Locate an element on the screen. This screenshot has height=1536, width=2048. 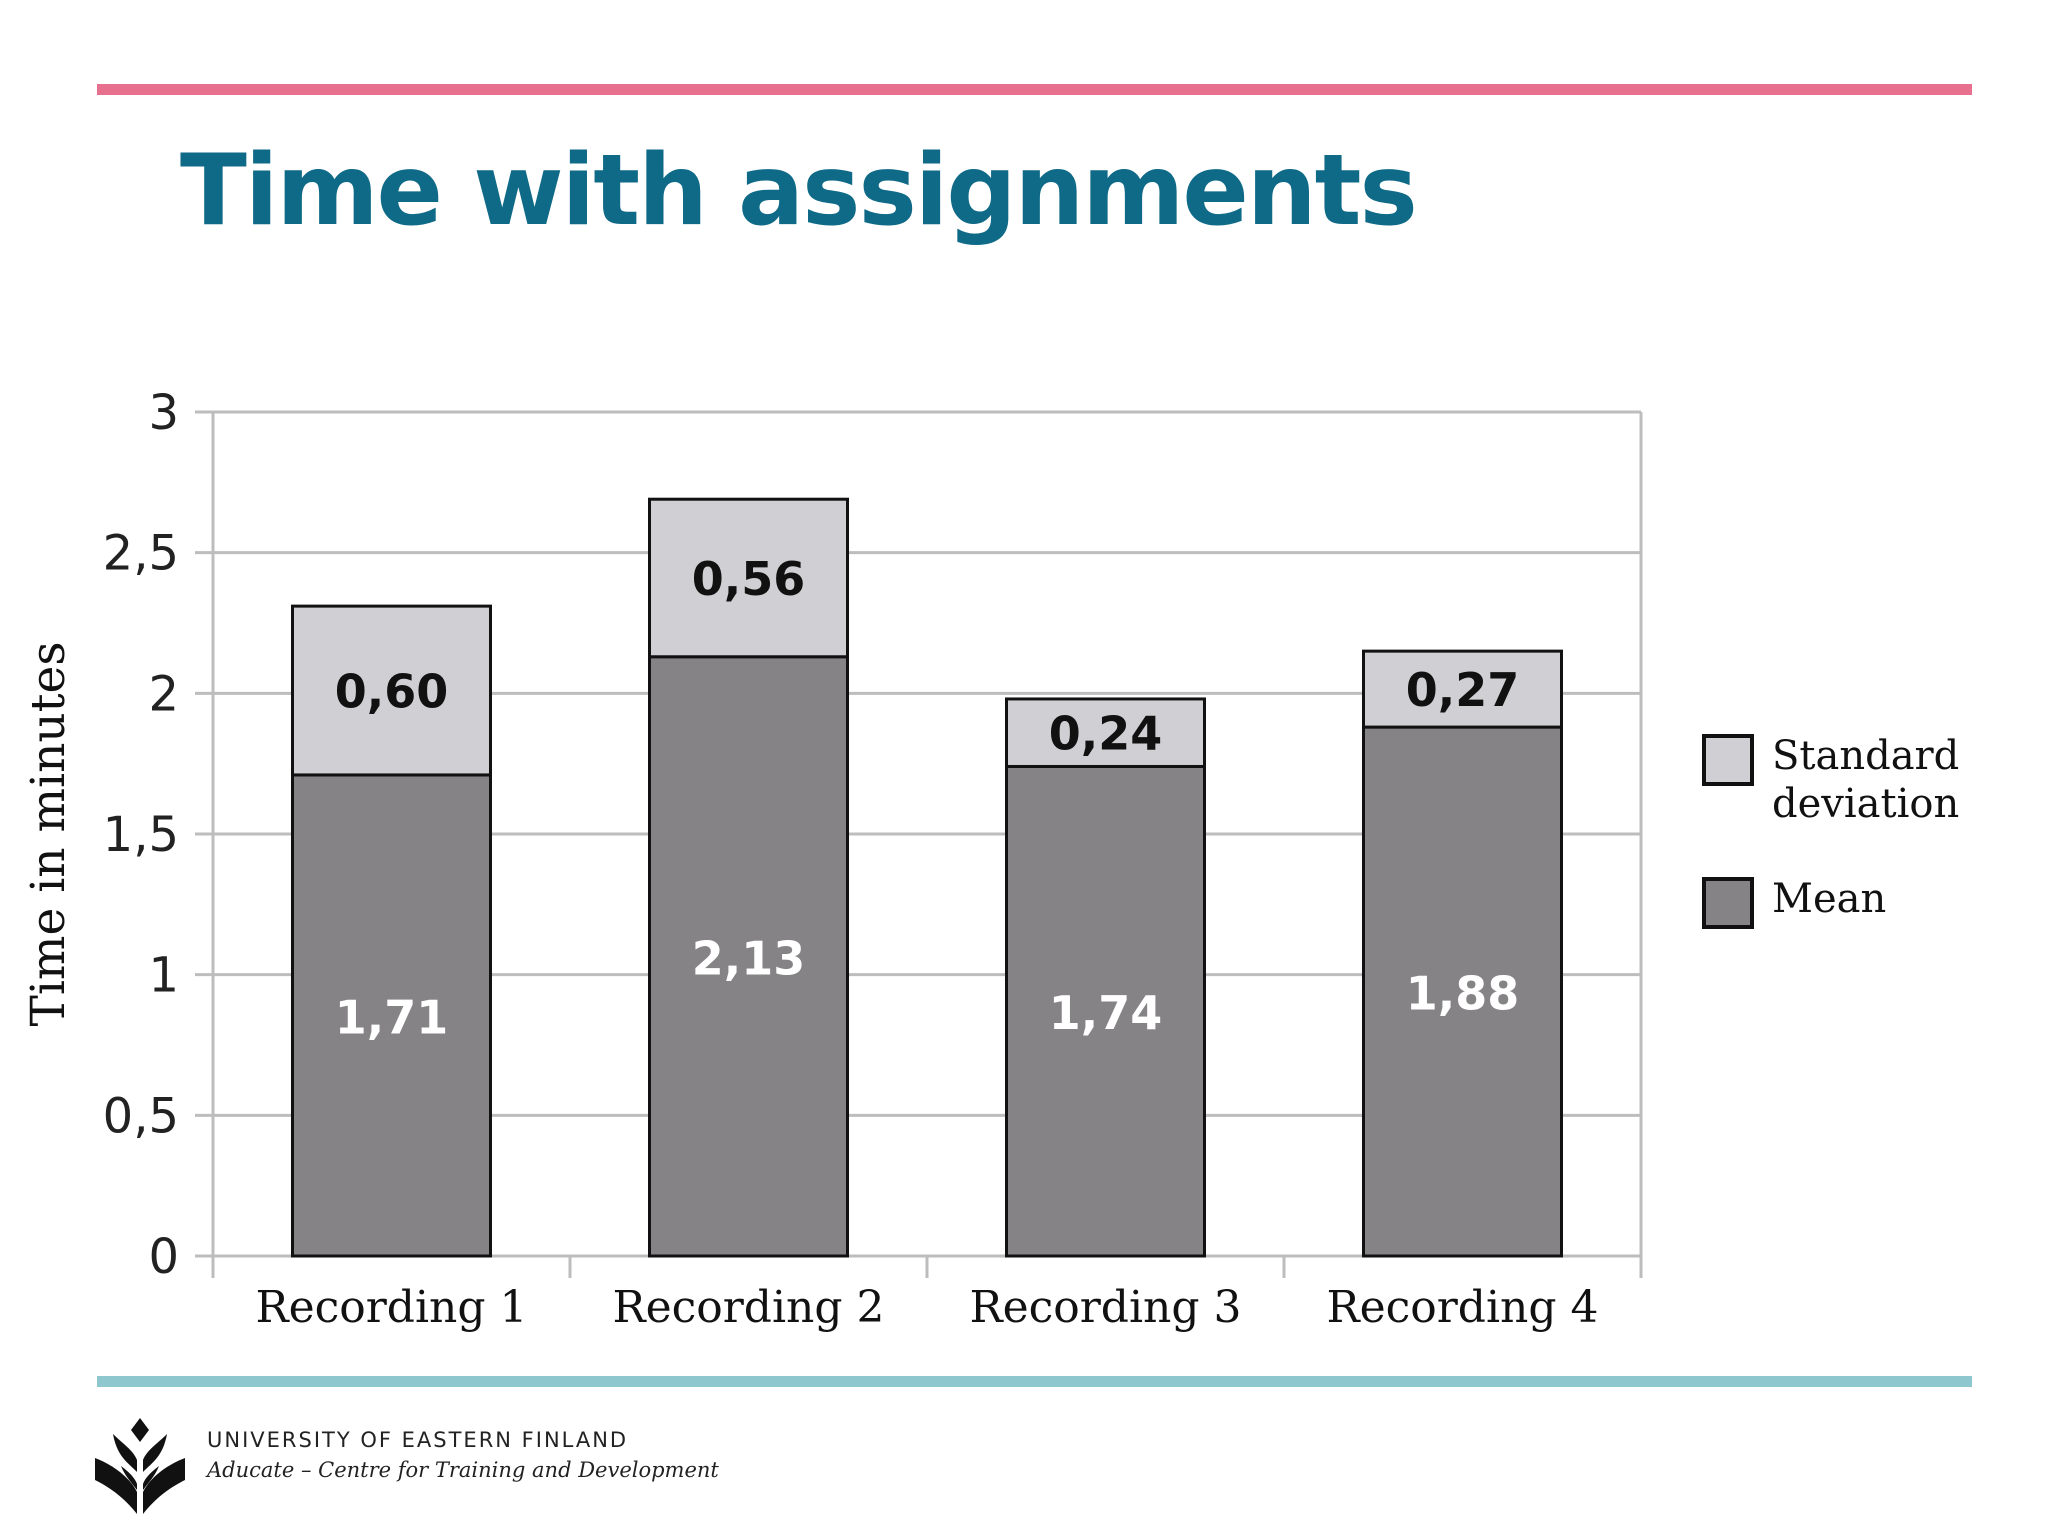
y-tick-label: 1,5 is located at coordinates (141, 835).